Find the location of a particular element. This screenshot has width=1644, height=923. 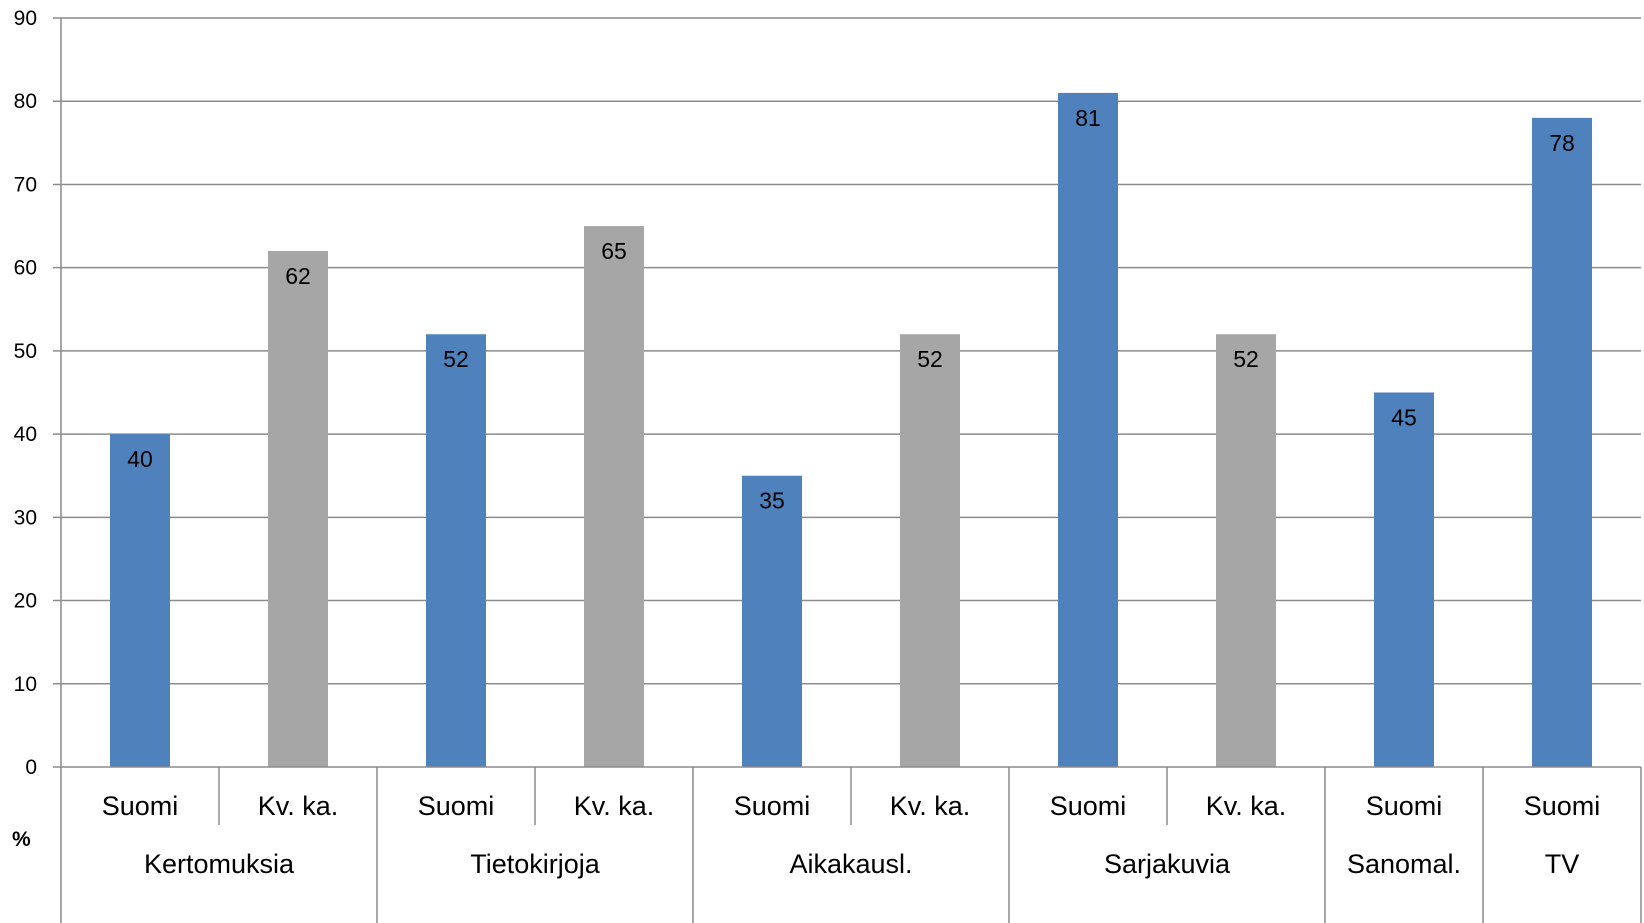

y-tick-label: 40 is located at coordinates (25, 434).